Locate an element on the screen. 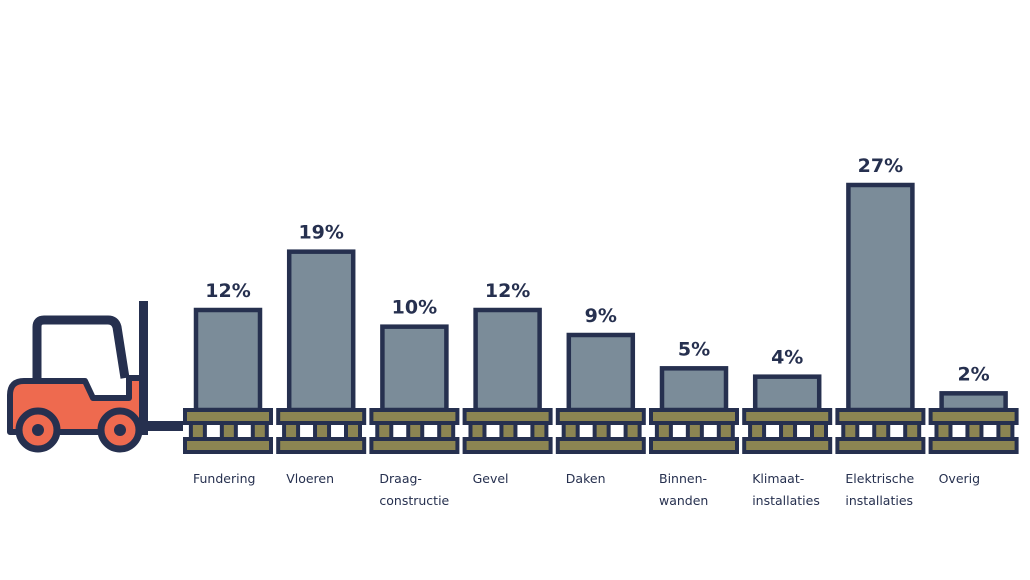  bar-group: 4% Klimaat-installaties is located at coordinates (787, 427).